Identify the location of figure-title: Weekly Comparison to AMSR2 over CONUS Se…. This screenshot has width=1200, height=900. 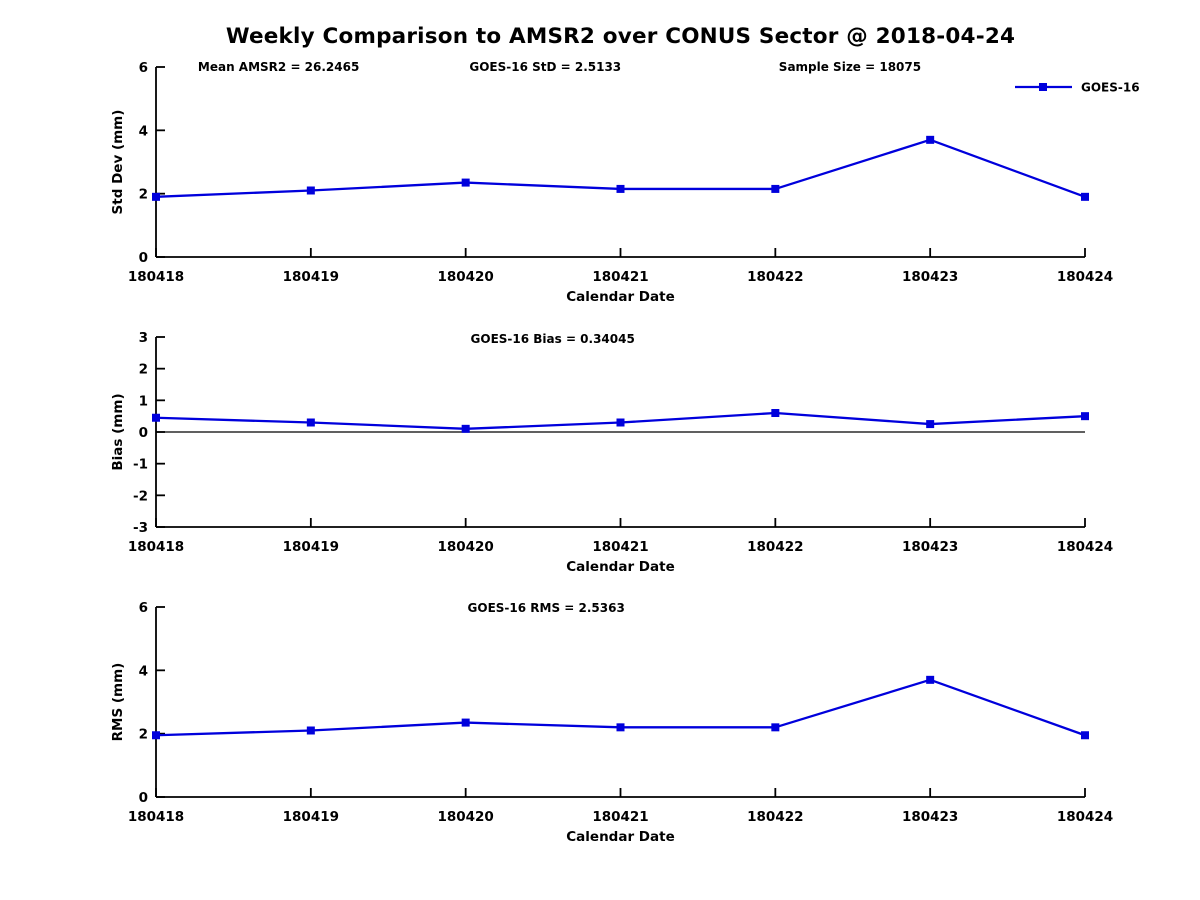
(620, 36).